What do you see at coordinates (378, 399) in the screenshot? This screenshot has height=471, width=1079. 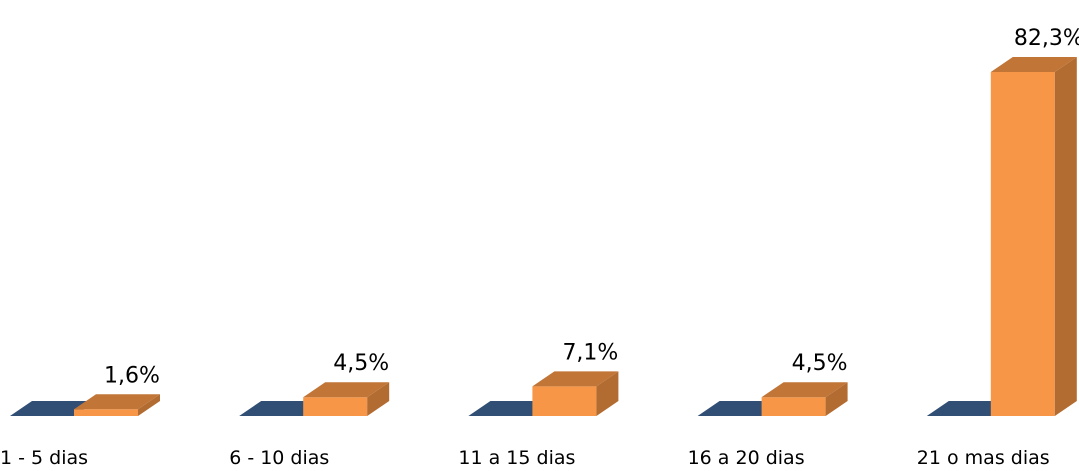 I see `bar-series2-1-side` at bounding box center [378, 399].